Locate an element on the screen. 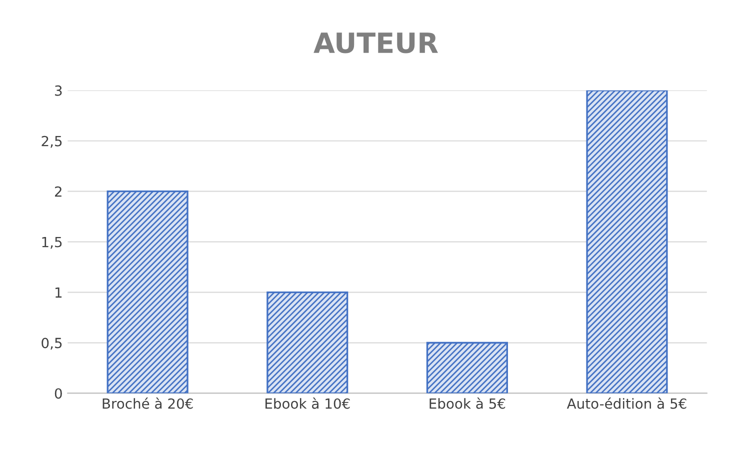 Image resolution: width=752 pixels, height=452 pixels. y-tick-label: 1,5 is located at coordinates (52, 242).